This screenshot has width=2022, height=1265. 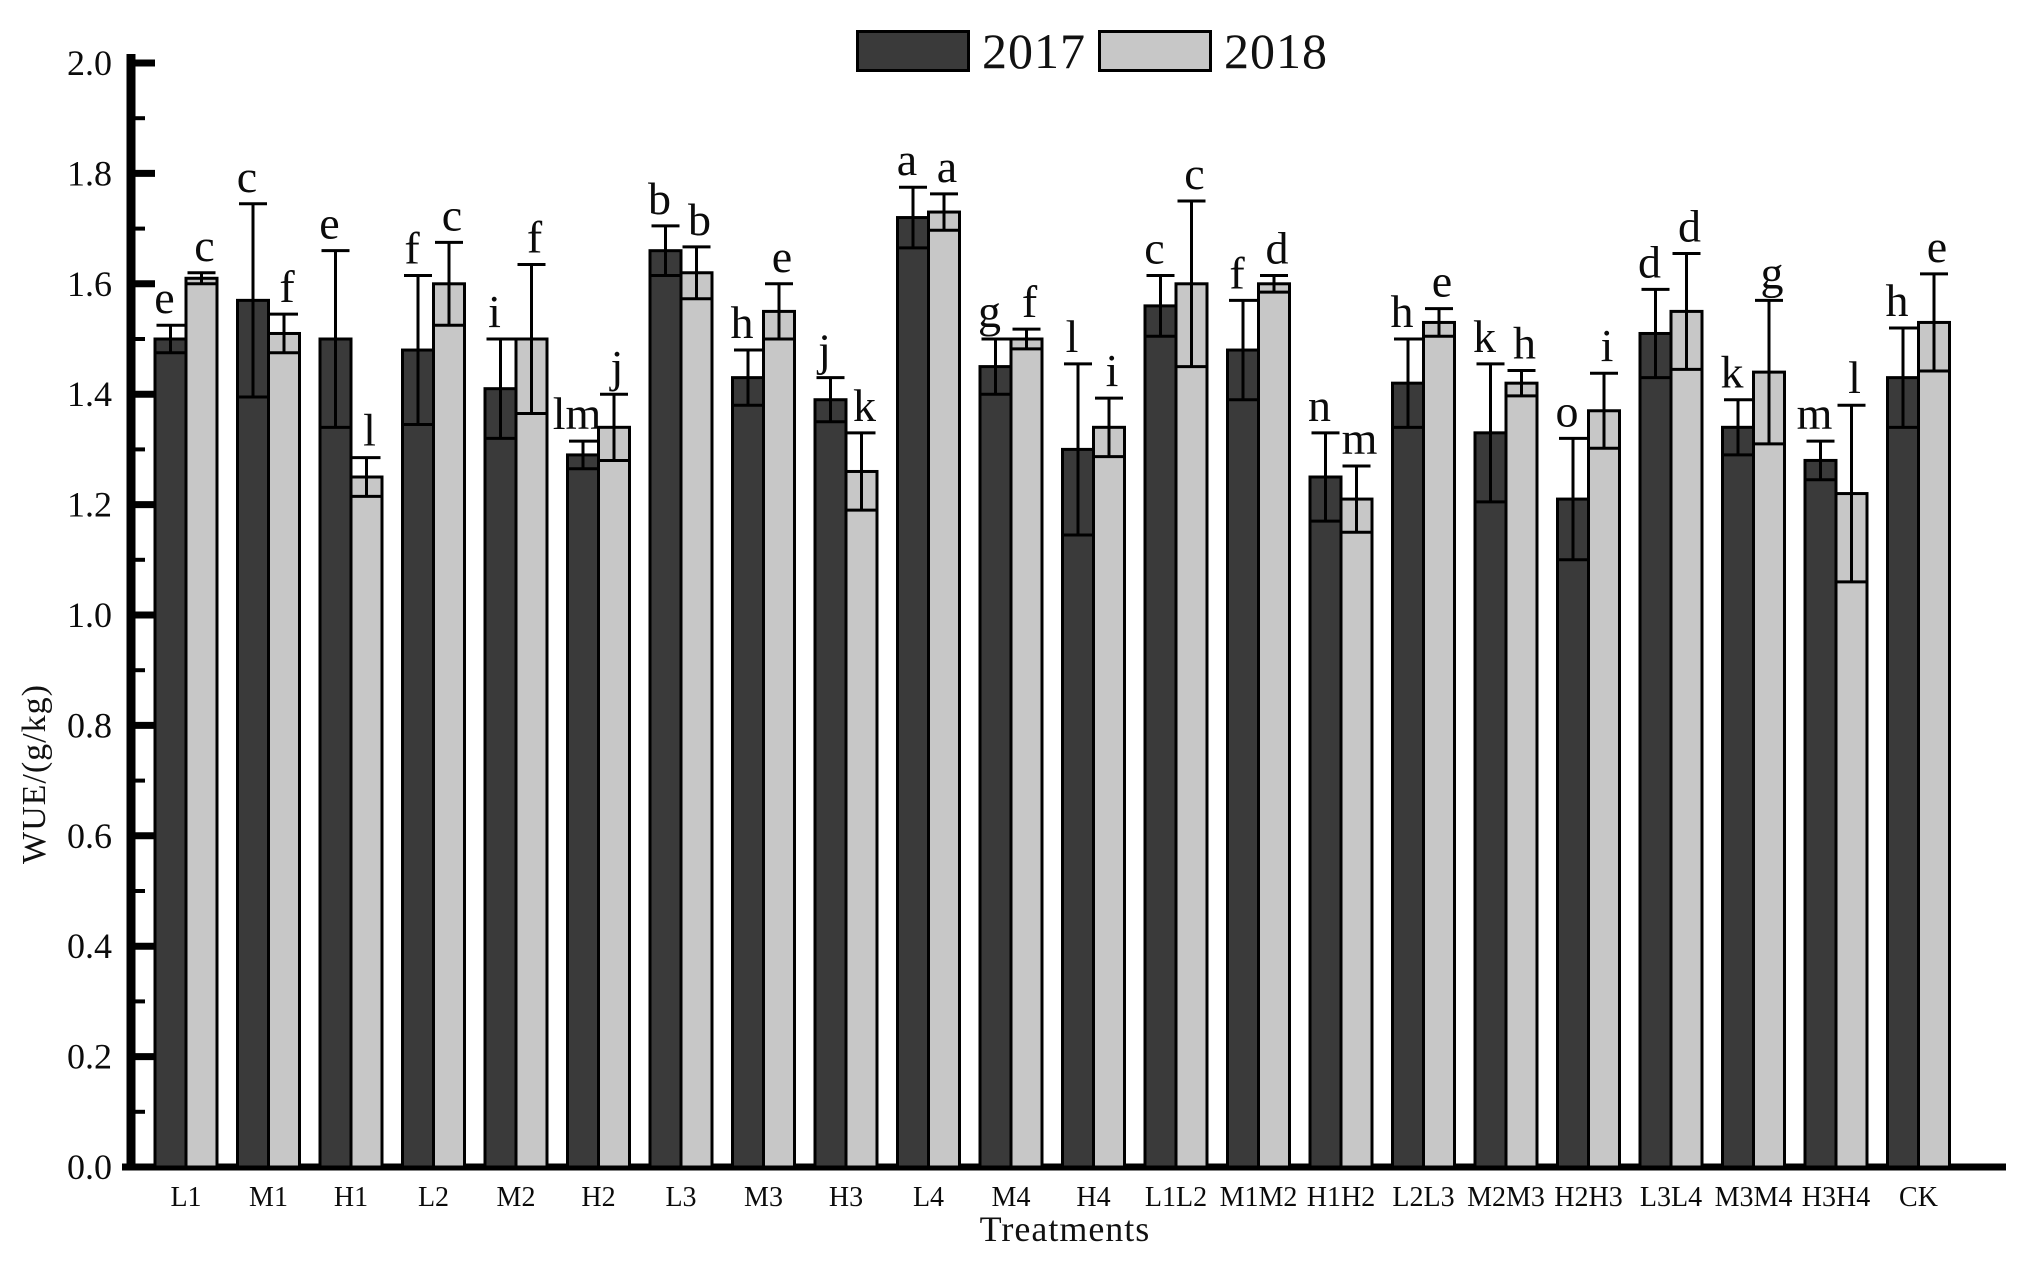 I want to click on bar-2018-M2M3, so click(x=1521, y=775).